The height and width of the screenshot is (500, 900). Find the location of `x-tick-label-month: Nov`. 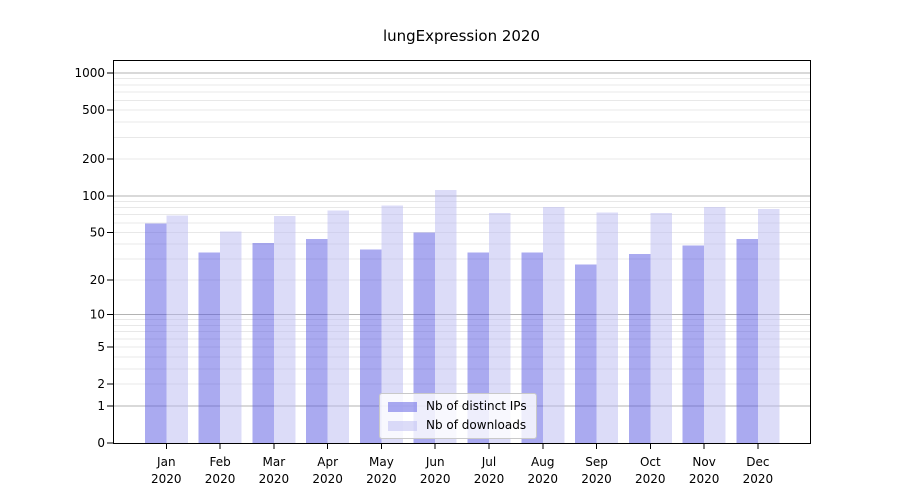

x-tick-label-month: Nov is located at coordinates (703, 462).